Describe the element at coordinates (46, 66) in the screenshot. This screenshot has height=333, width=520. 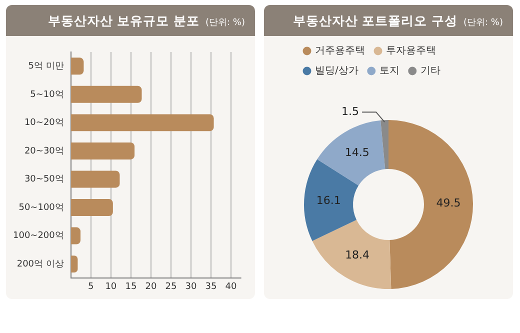
I see `y-tick-label: 5억 미만` at that location.